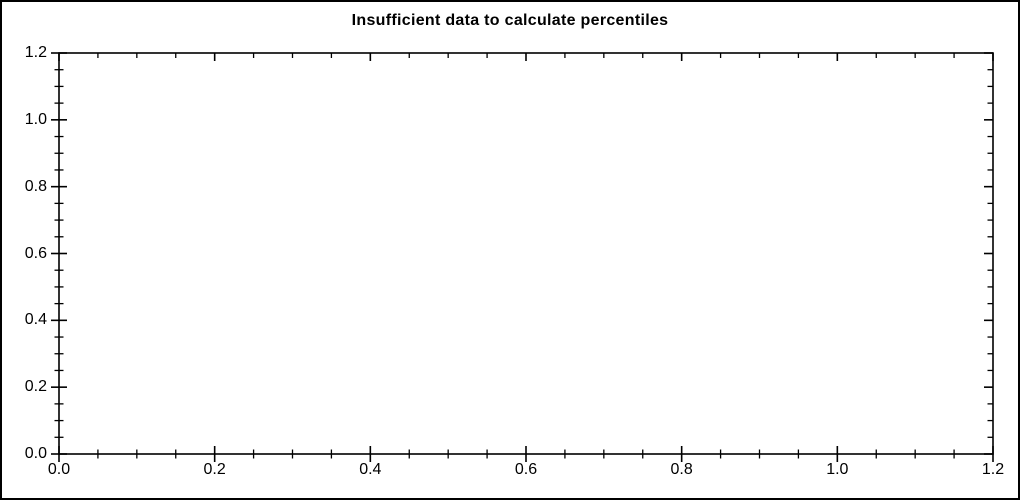 This screenshot has width=1020, height=502. What do you see at coordinates (35, 453) in the screenshot?
I see `y-tick-label: 0.0` at bounding box center [35, 453].